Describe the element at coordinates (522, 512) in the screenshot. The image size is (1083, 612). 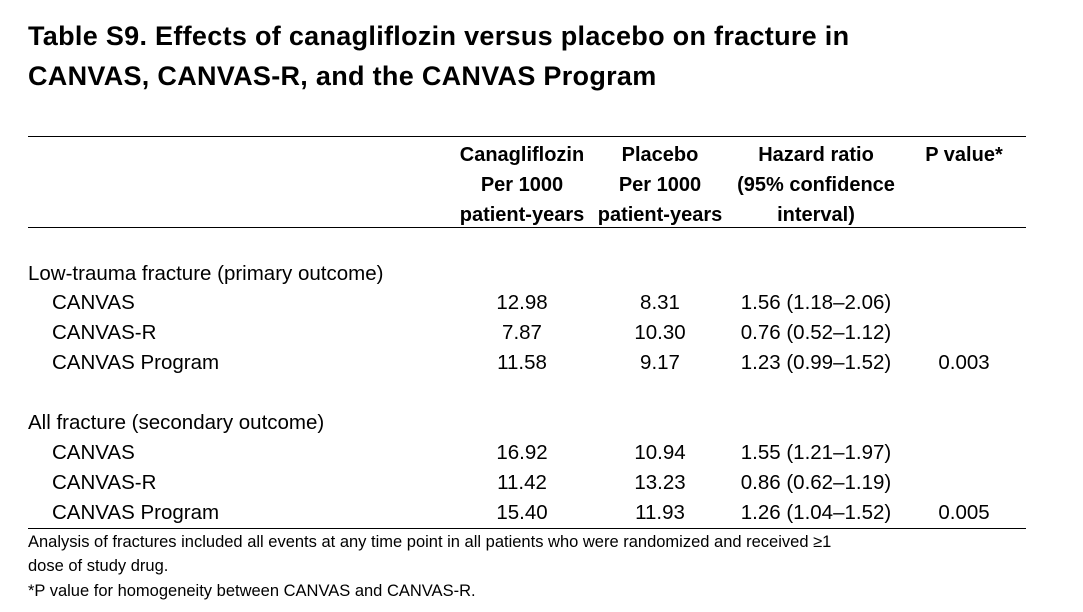
I see `value-canagliflozin: 15.40` at that location.